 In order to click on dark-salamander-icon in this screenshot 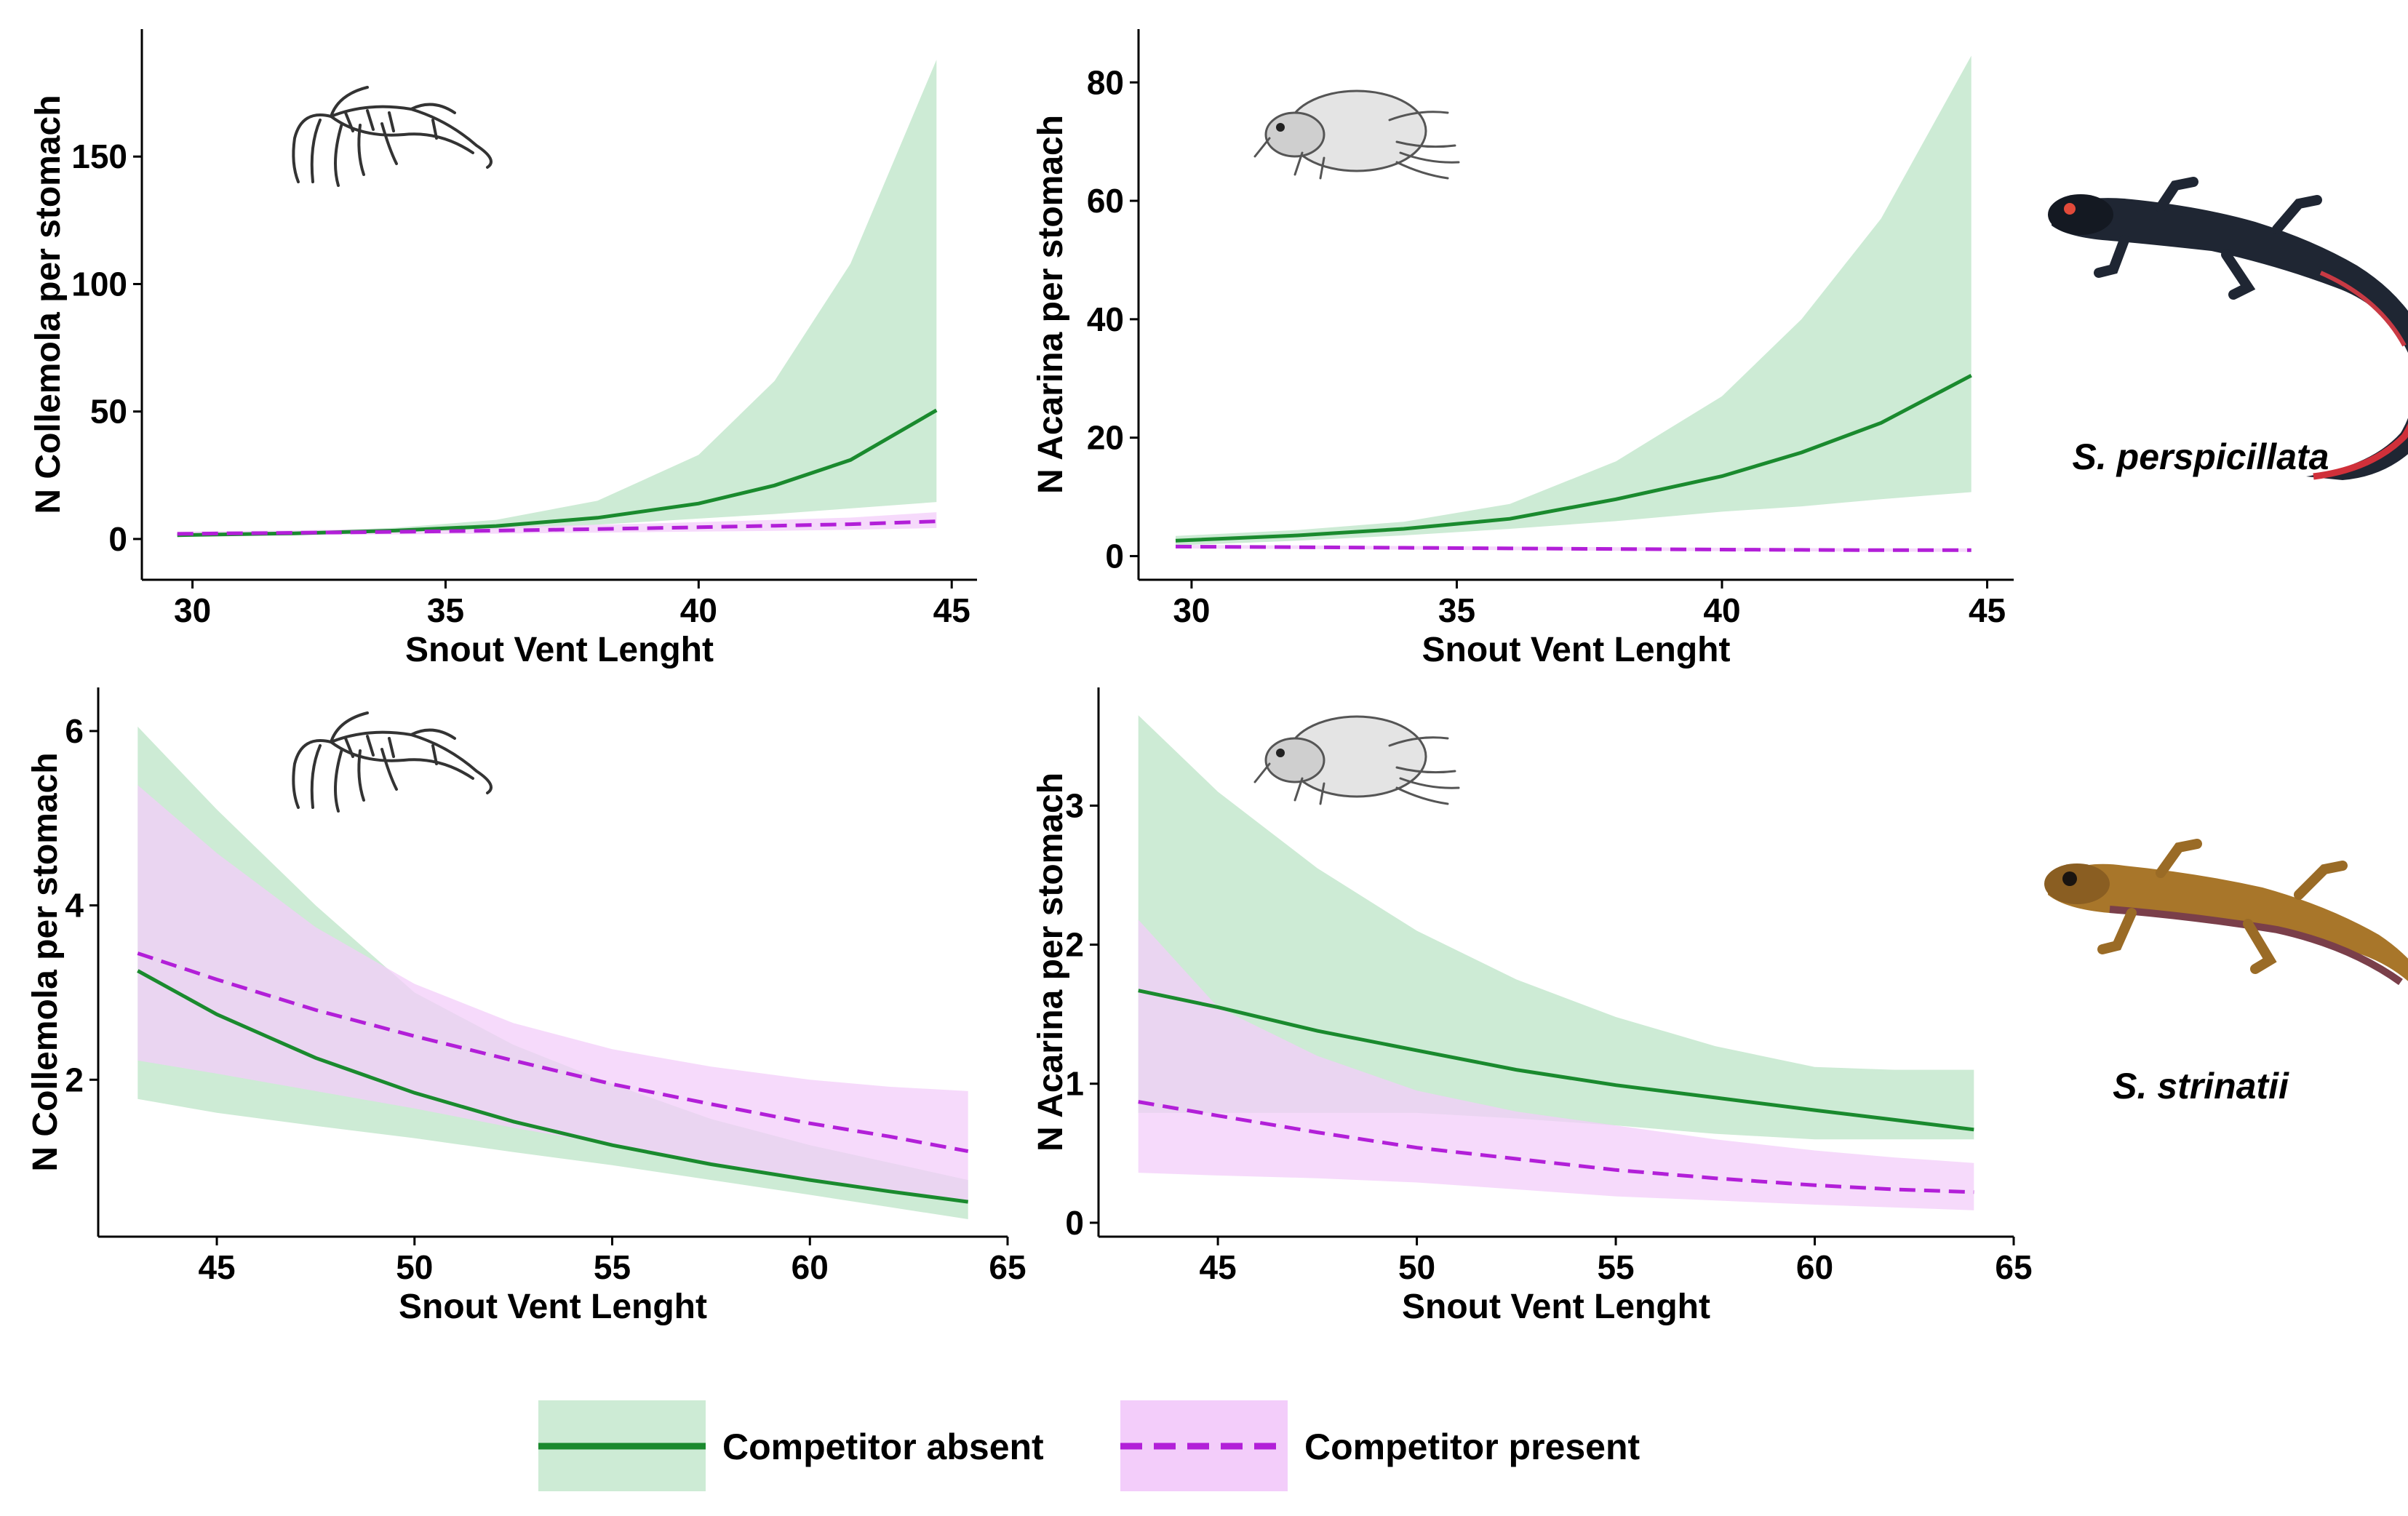, I will do `click(2228, 328)`.